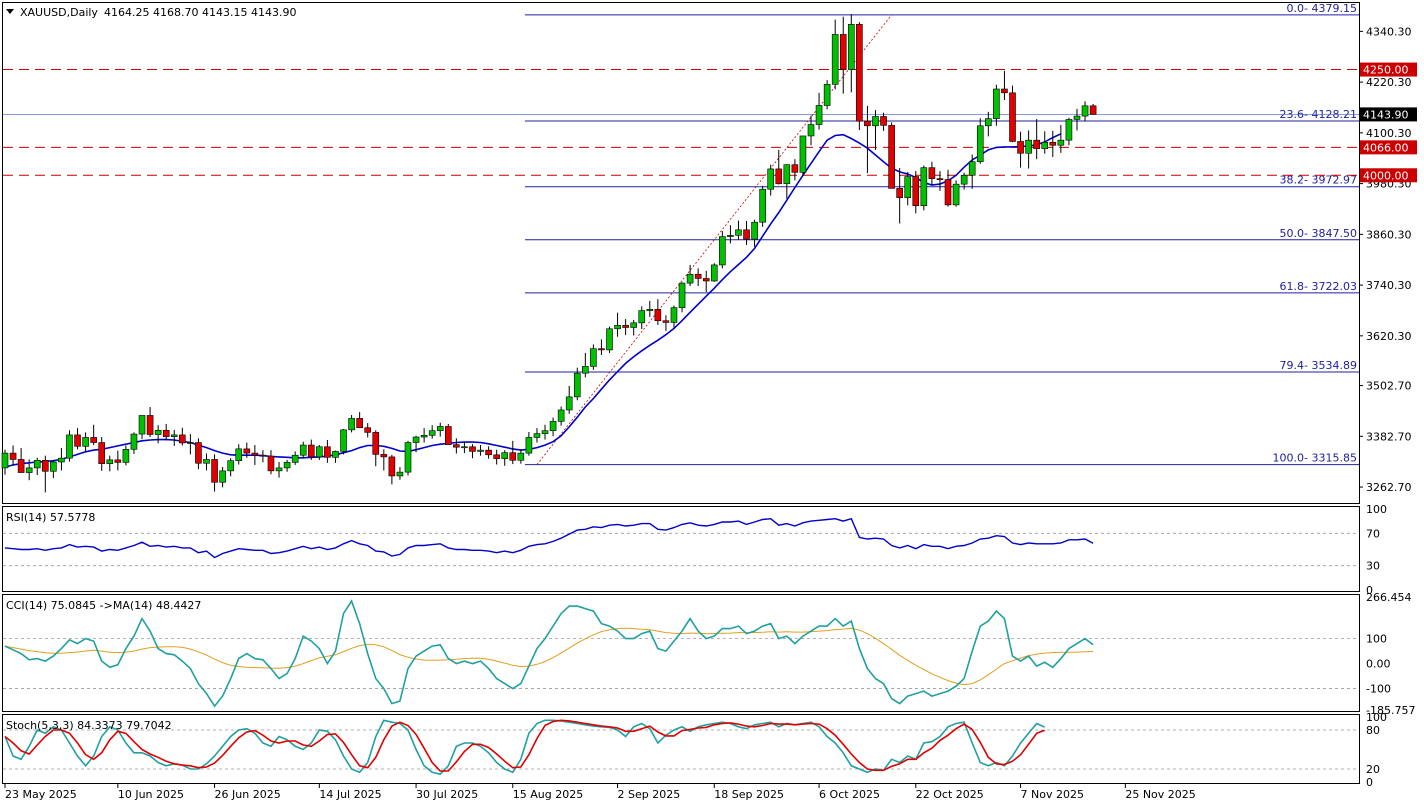  What do you see at coordinates (1389, 336) in the screenshot?
I see `price-tick-label: 3620.30` at bounding box center [1389, 336].